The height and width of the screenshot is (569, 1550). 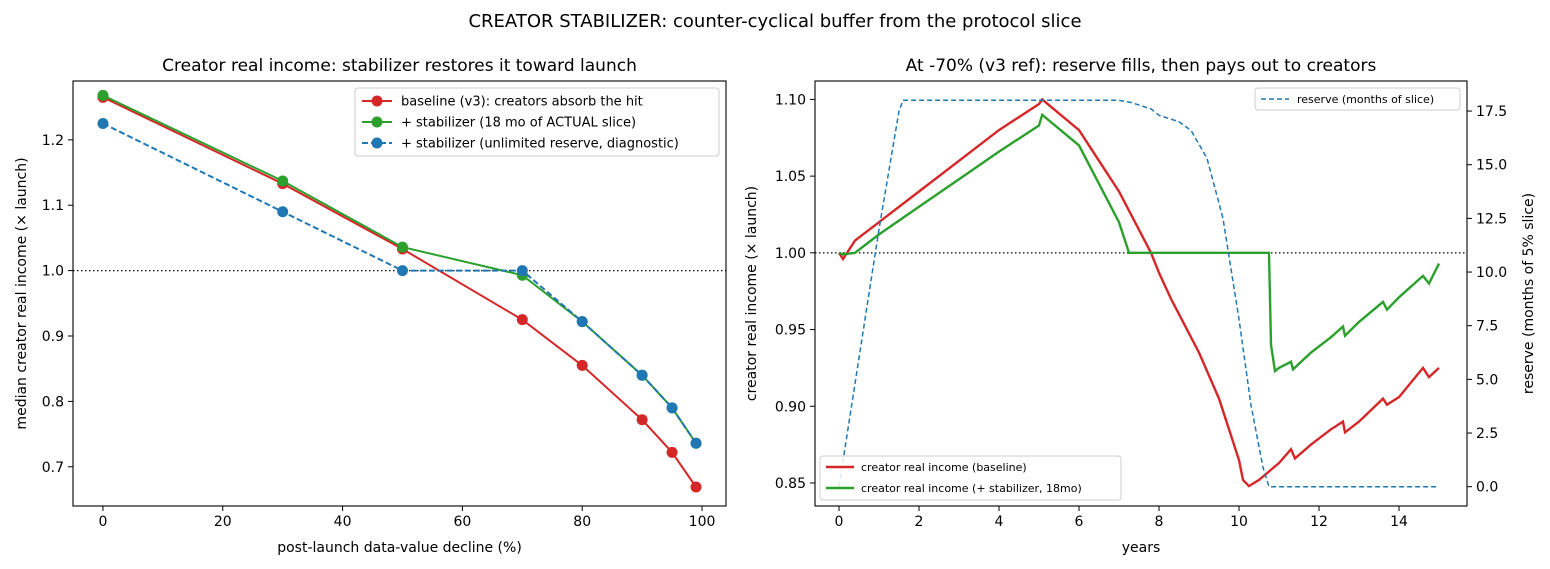 What do you see at coordinates (1239, 522) in the screenshot?
I see `right-x-tick-label: 10` at bounding box center [1239, 522].